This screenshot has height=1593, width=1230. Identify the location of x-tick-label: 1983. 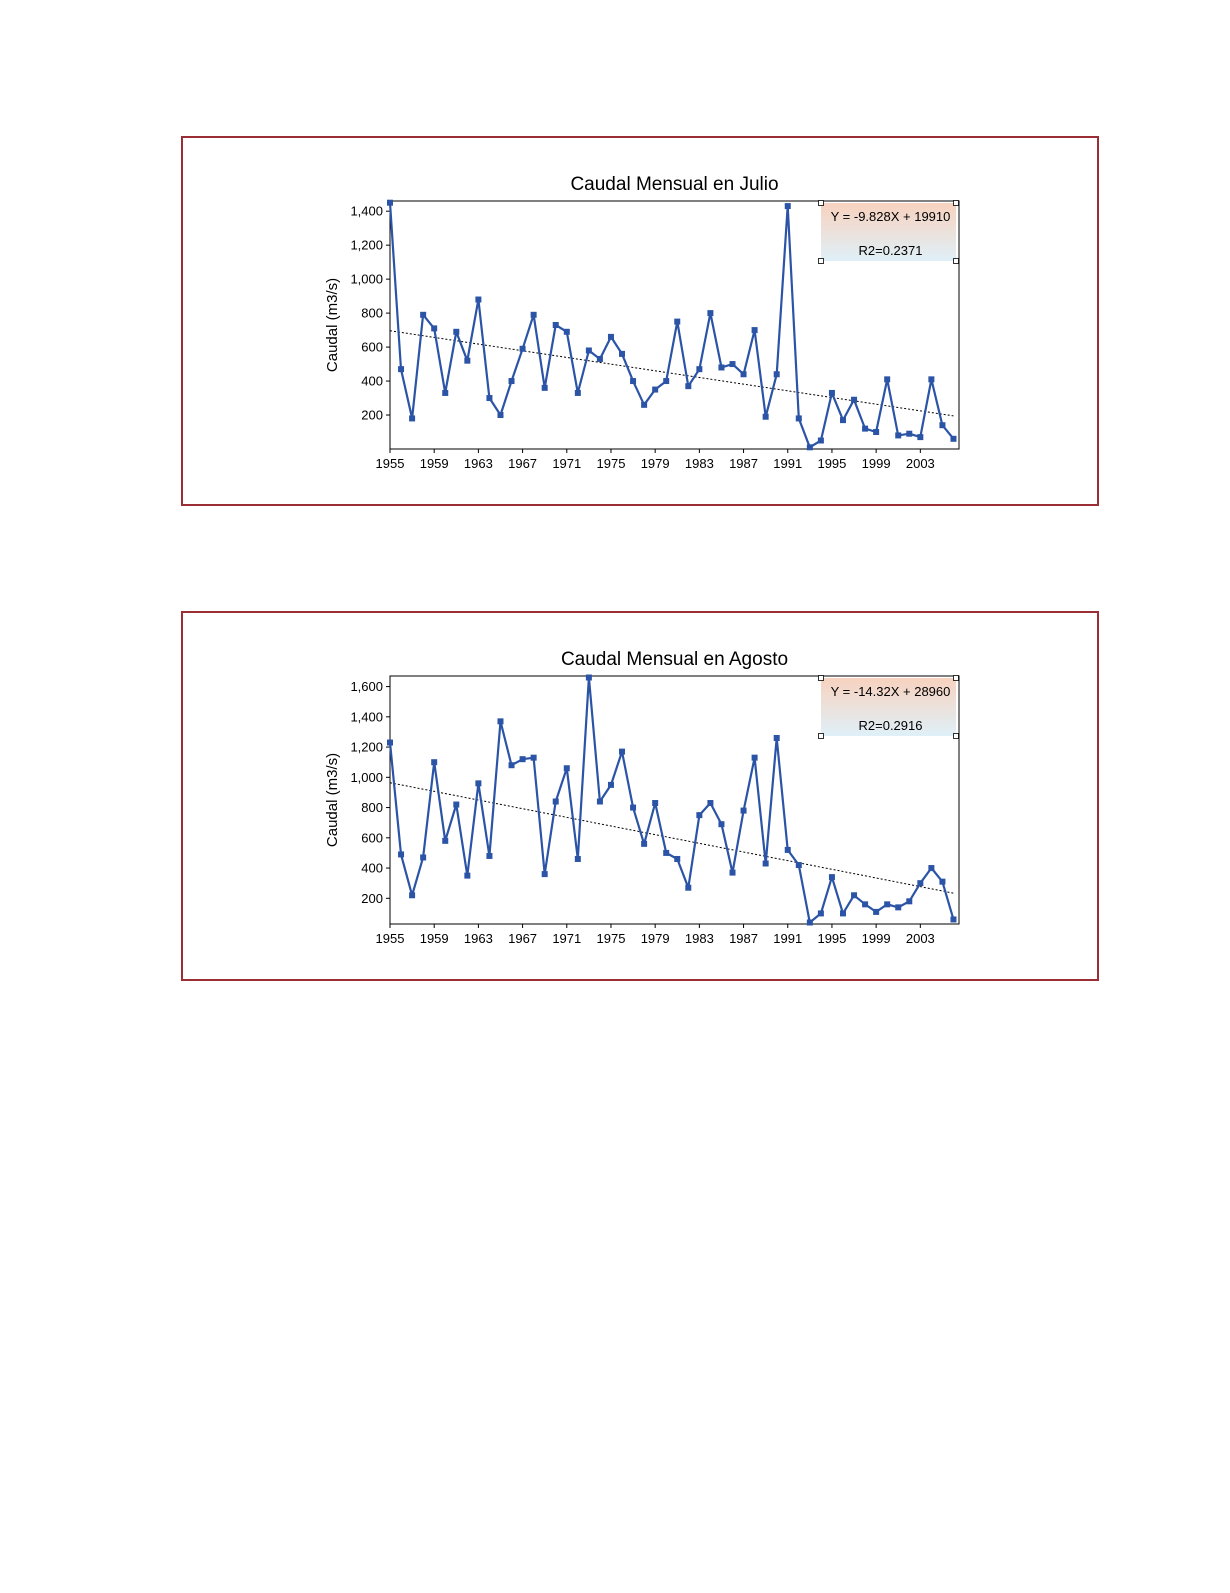
(699, 463).